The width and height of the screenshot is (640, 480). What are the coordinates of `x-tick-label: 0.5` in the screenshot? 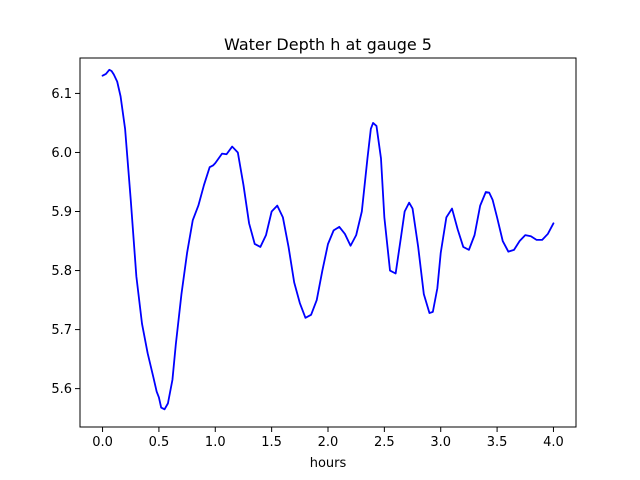 It's located at (159, 442).